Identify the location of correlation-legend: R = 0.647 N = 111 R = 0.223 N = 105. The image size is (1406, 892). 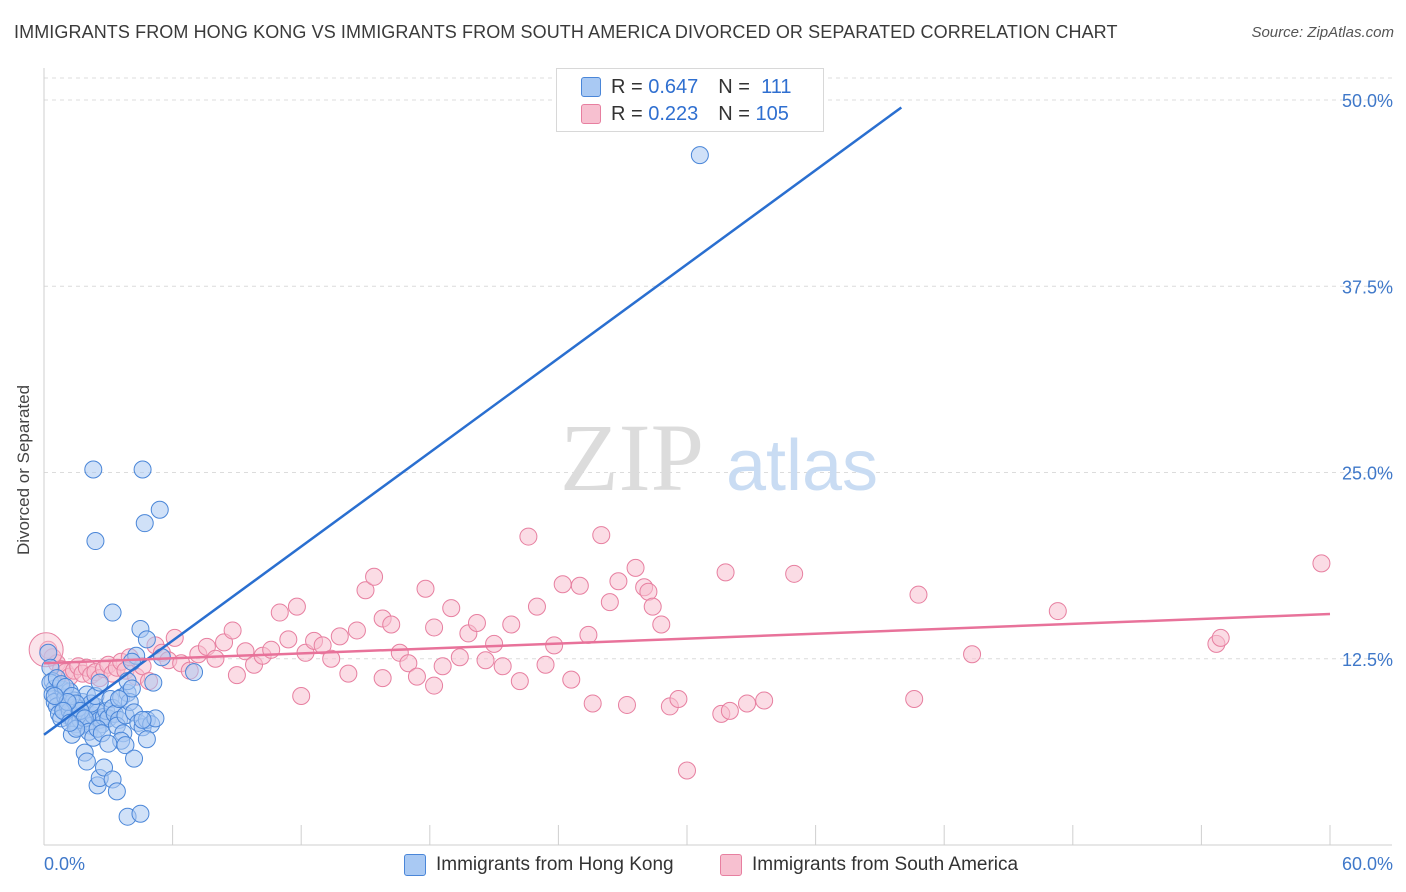
(690, 100).